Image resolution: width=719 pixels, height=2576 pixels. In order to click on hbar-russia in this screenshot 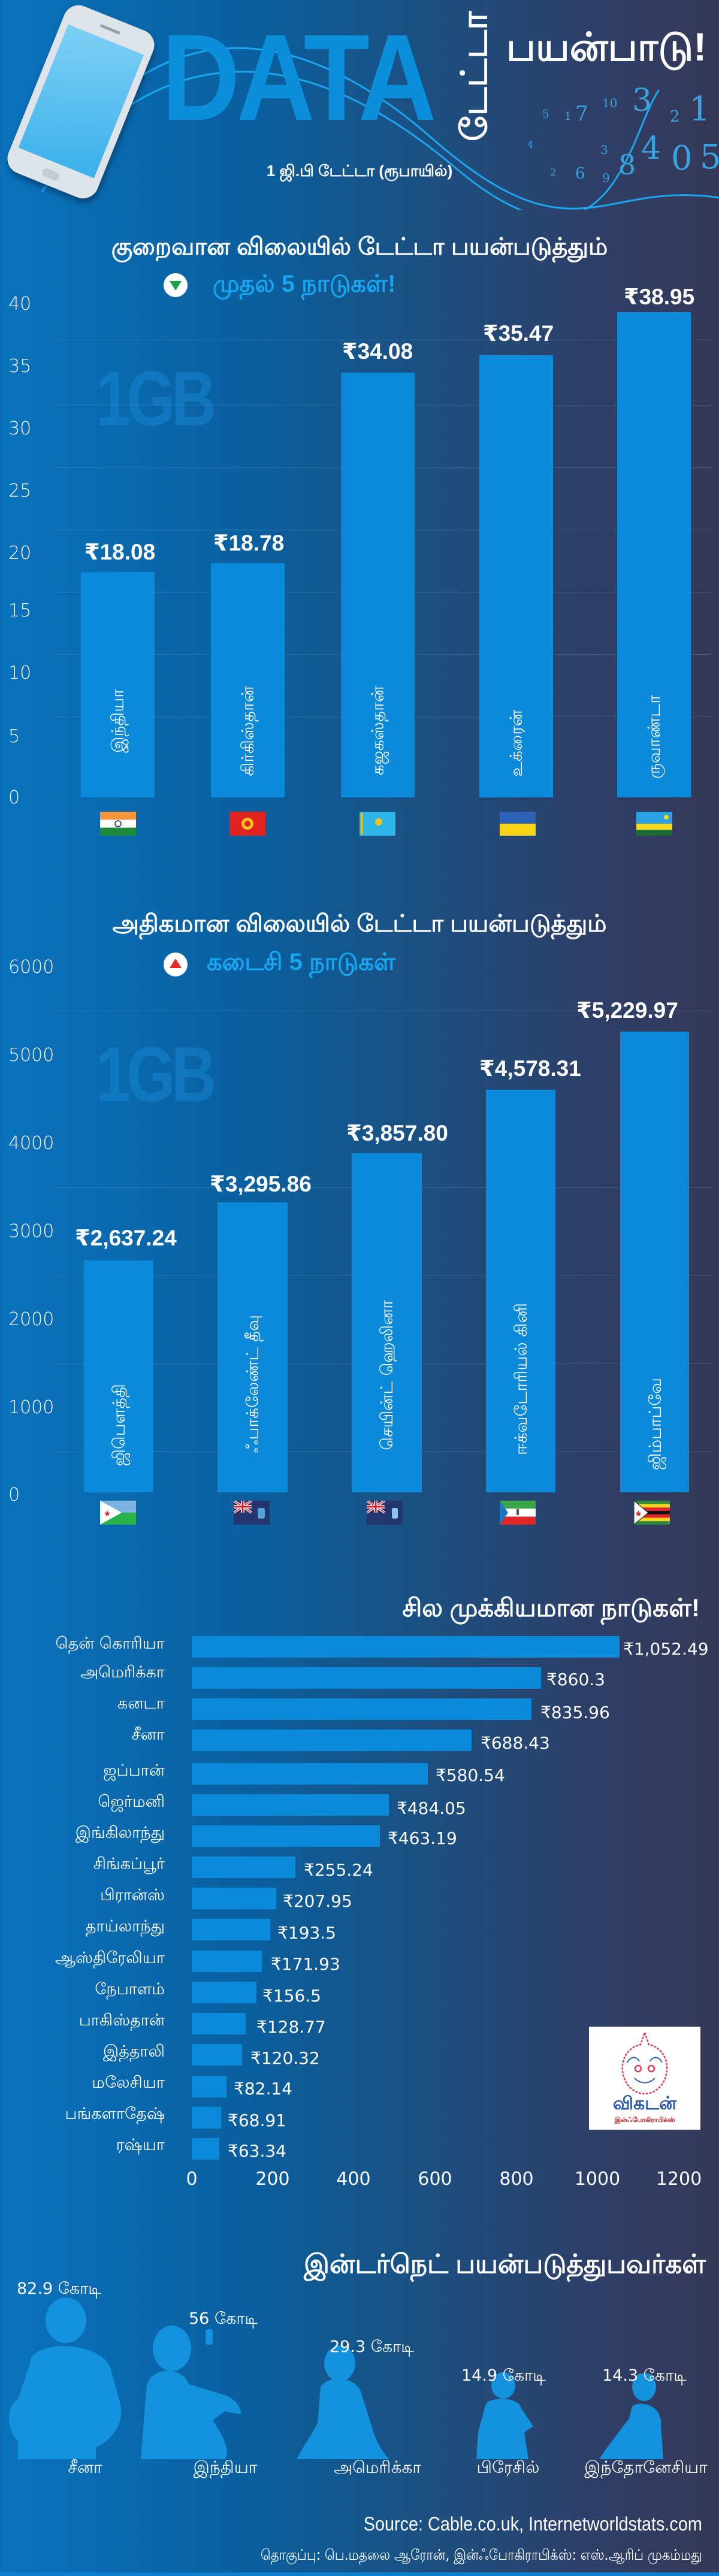, I will do `click(205, 2149)`.